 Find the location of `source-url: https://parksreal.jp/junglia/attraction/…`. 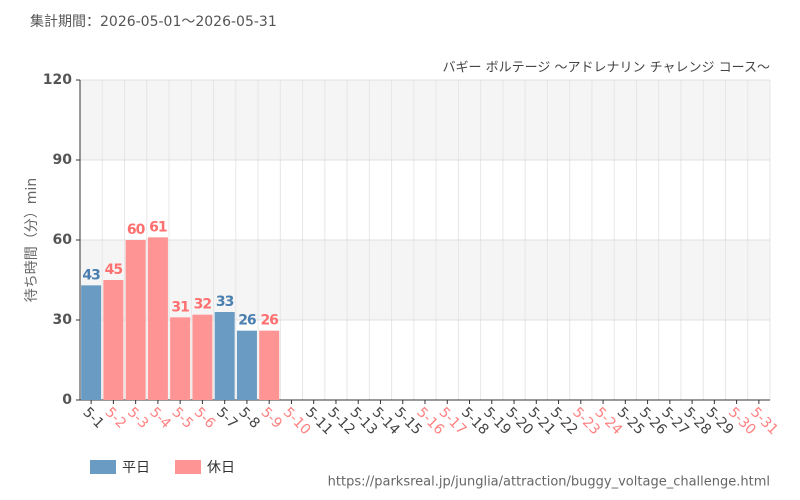

source-url: https://parksreal.jp/junglia/attraction/… is located at coordinates (549, 482).